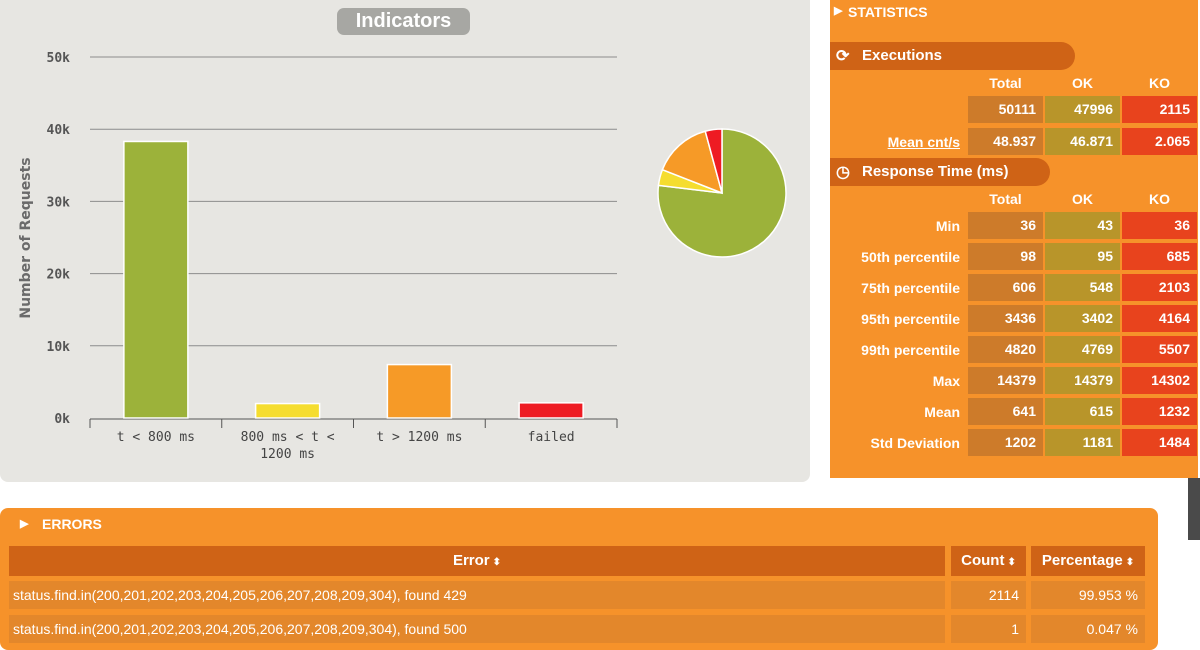 The width and height of the screenshot is (1200, 650). Describe the element at coordinates (910, 319) in the screenshot. I see `rt-row-label: 95th percentile` at that location.